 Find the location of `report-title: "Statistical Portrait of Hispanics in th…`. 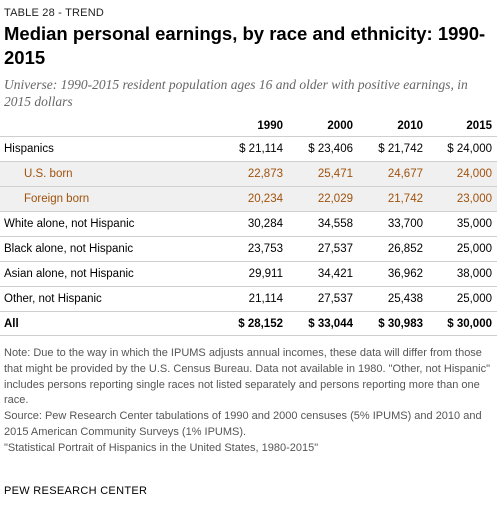

report-title: "Statistical Portrait of Hispanics in th… is located at coordinates (161, 447).